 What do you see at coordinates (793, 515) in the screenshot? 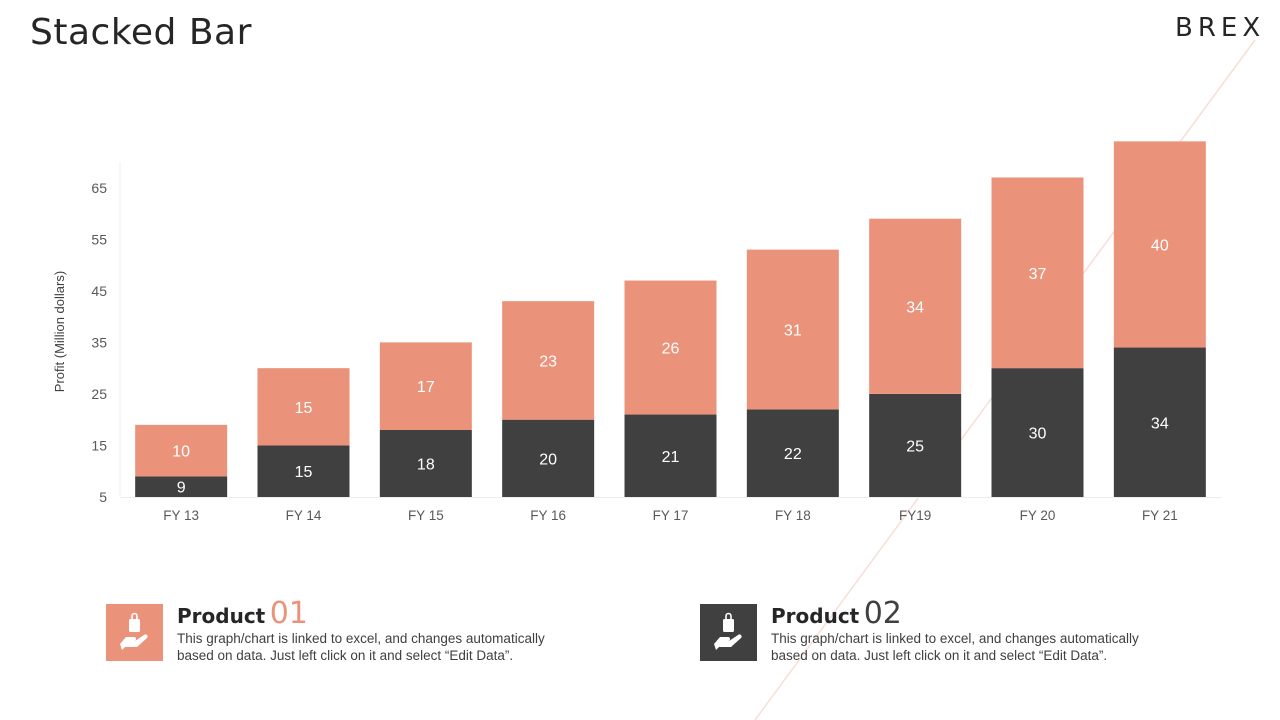
I see `x-tick-label: FY 18` at bounding box center [793, 515].